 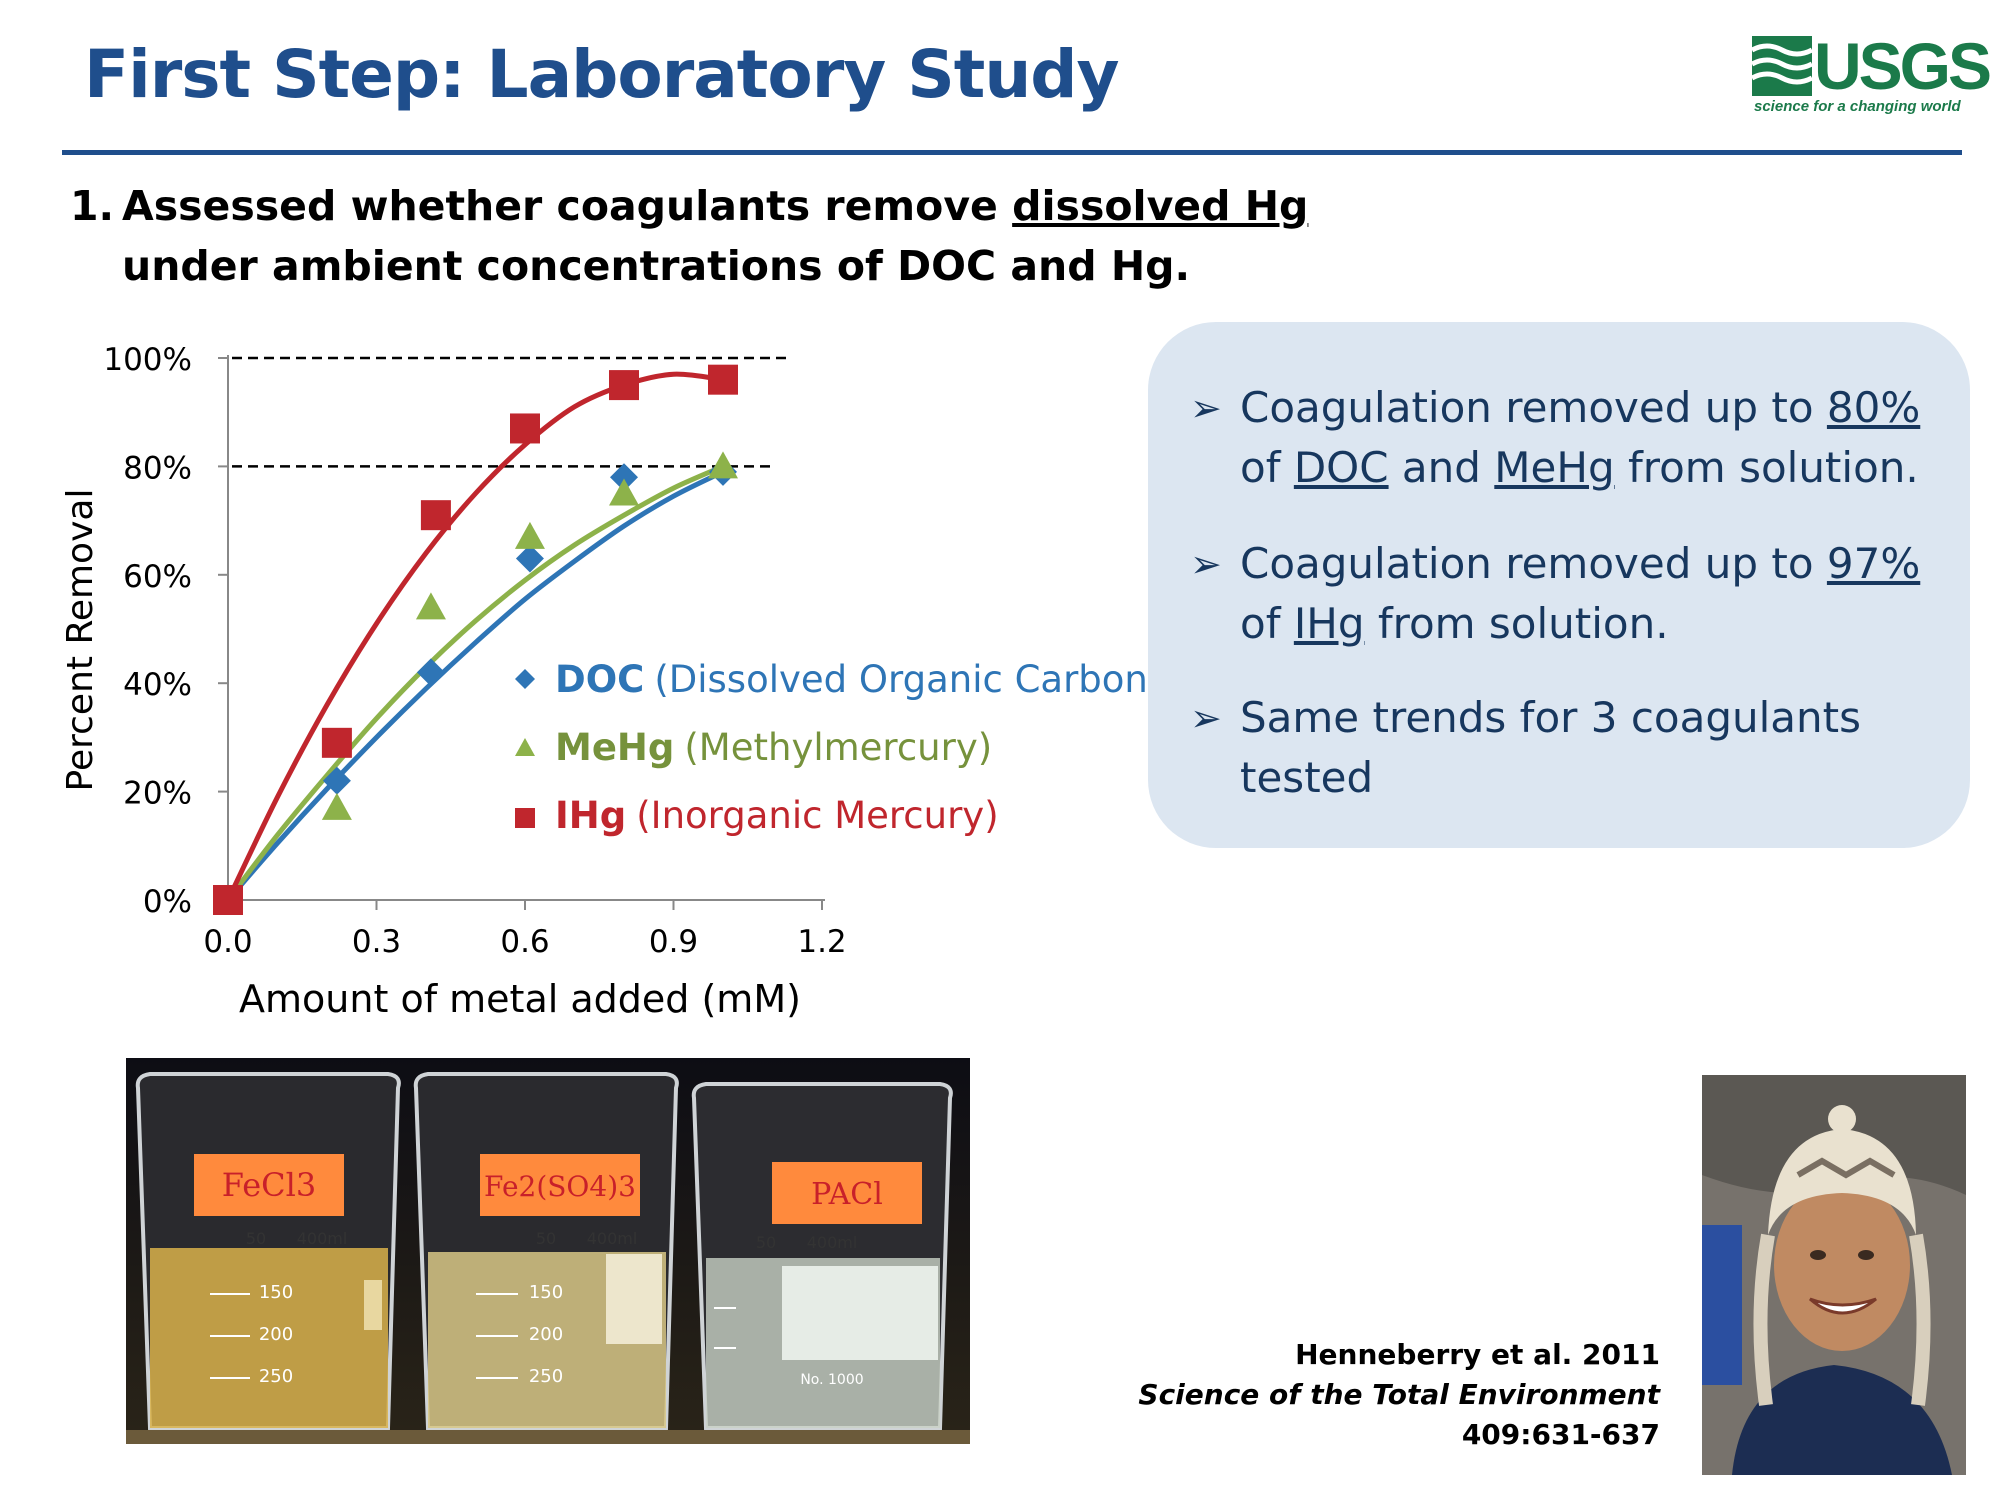 What do you see at coordinates (256, 1238) in the screenshot?
I see `beaker-1-mark-50: 50` at bounding box center [256, 1238].